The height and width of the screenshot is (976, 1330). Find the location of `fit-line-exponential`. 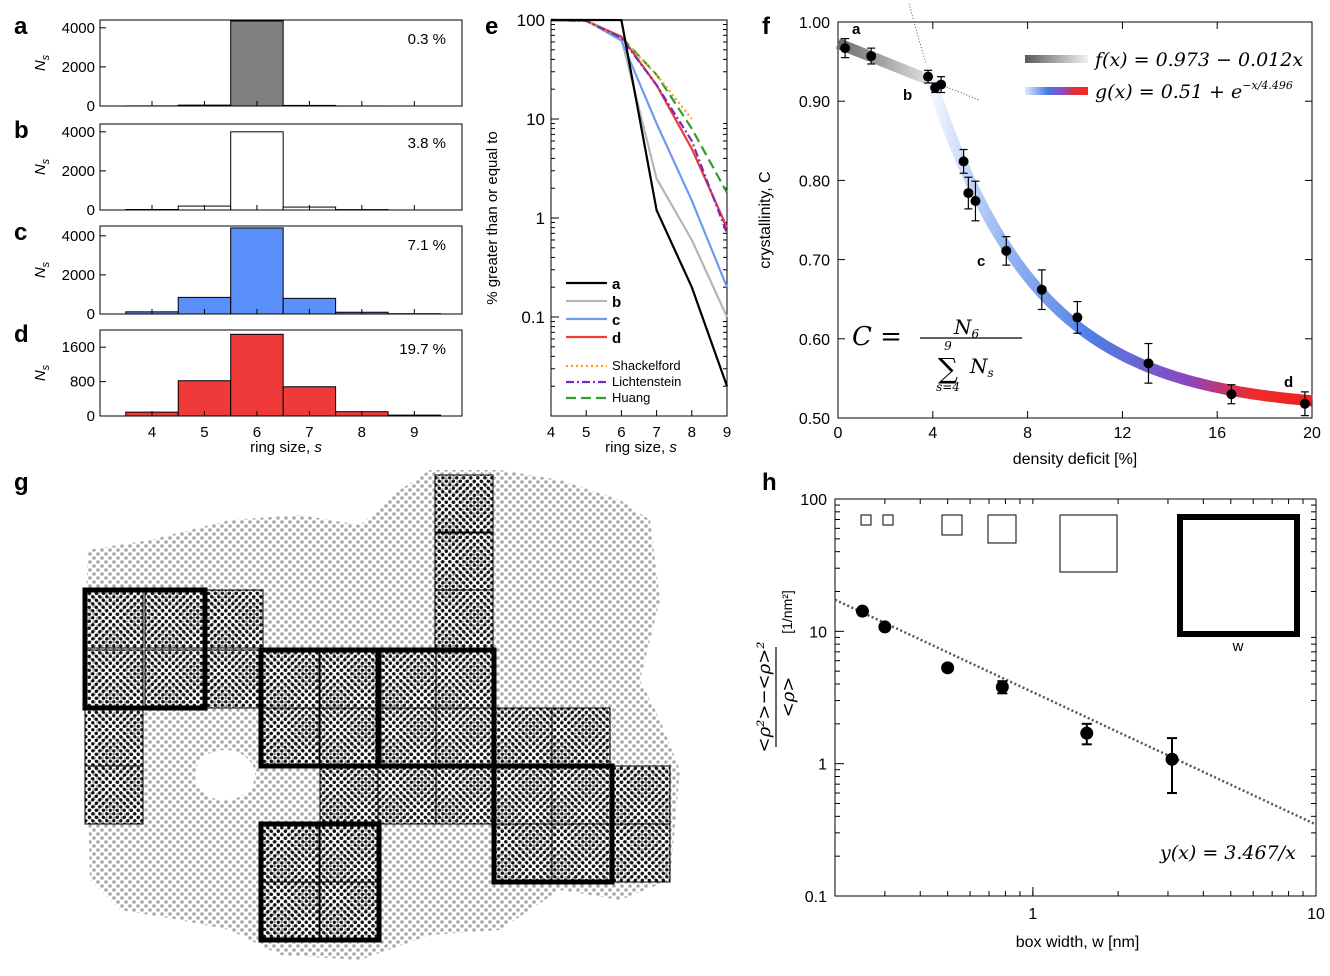

fit-line-exponential is located at coordinates (1117, 237).